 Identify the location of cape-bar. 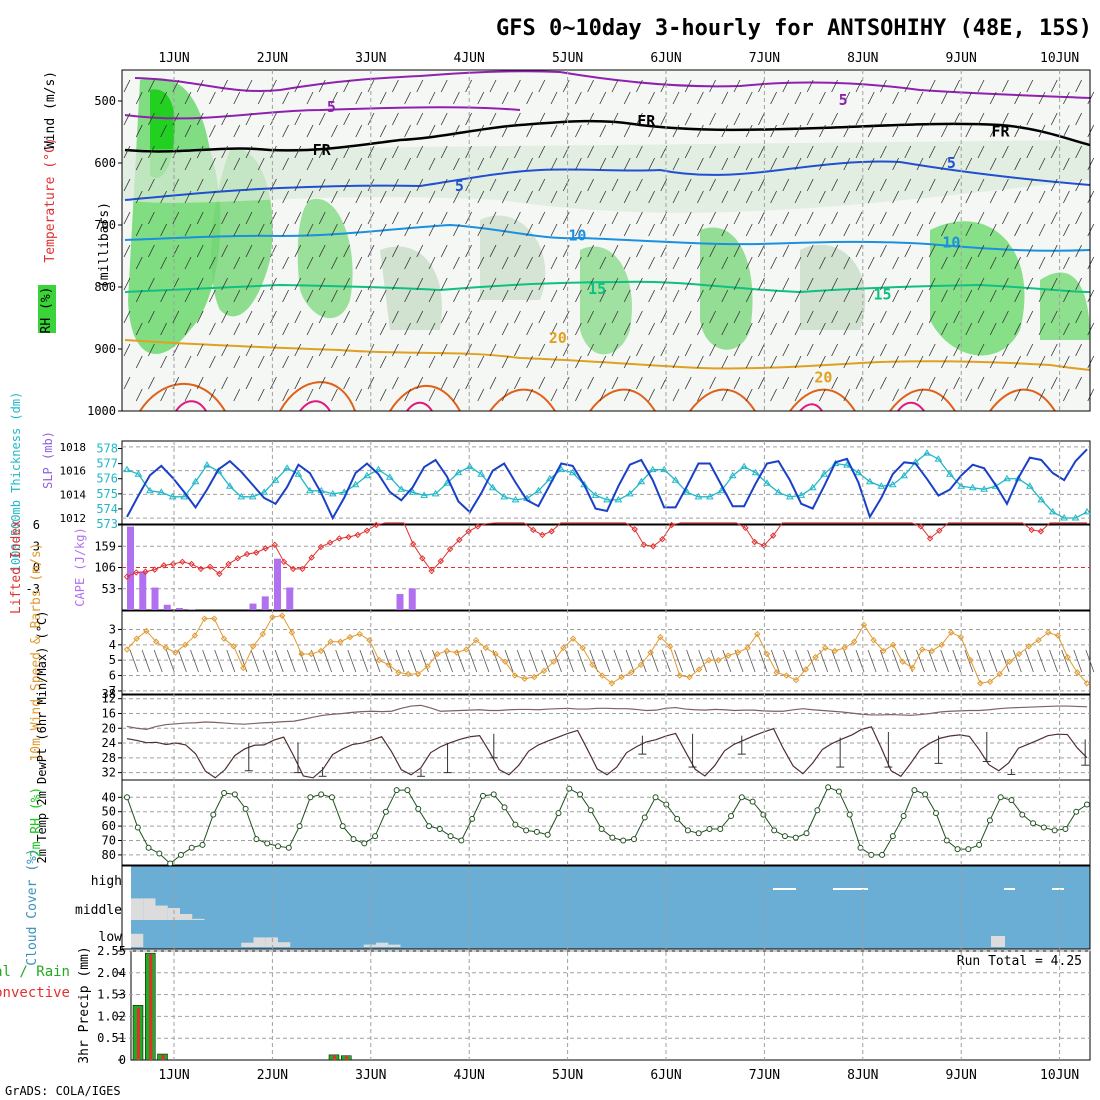
(400, 601).